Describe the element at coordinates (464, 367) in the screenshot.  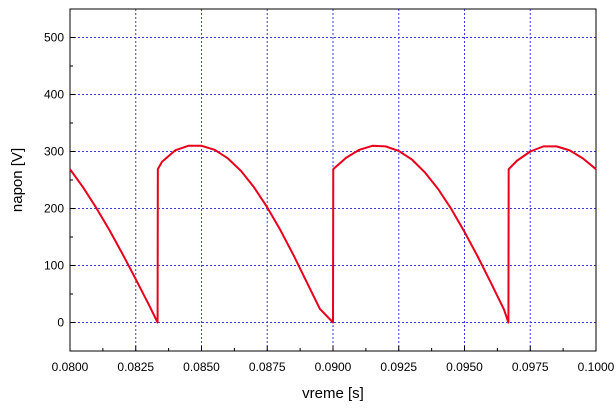
I see `x-tick-label: 0.0950` at that location.